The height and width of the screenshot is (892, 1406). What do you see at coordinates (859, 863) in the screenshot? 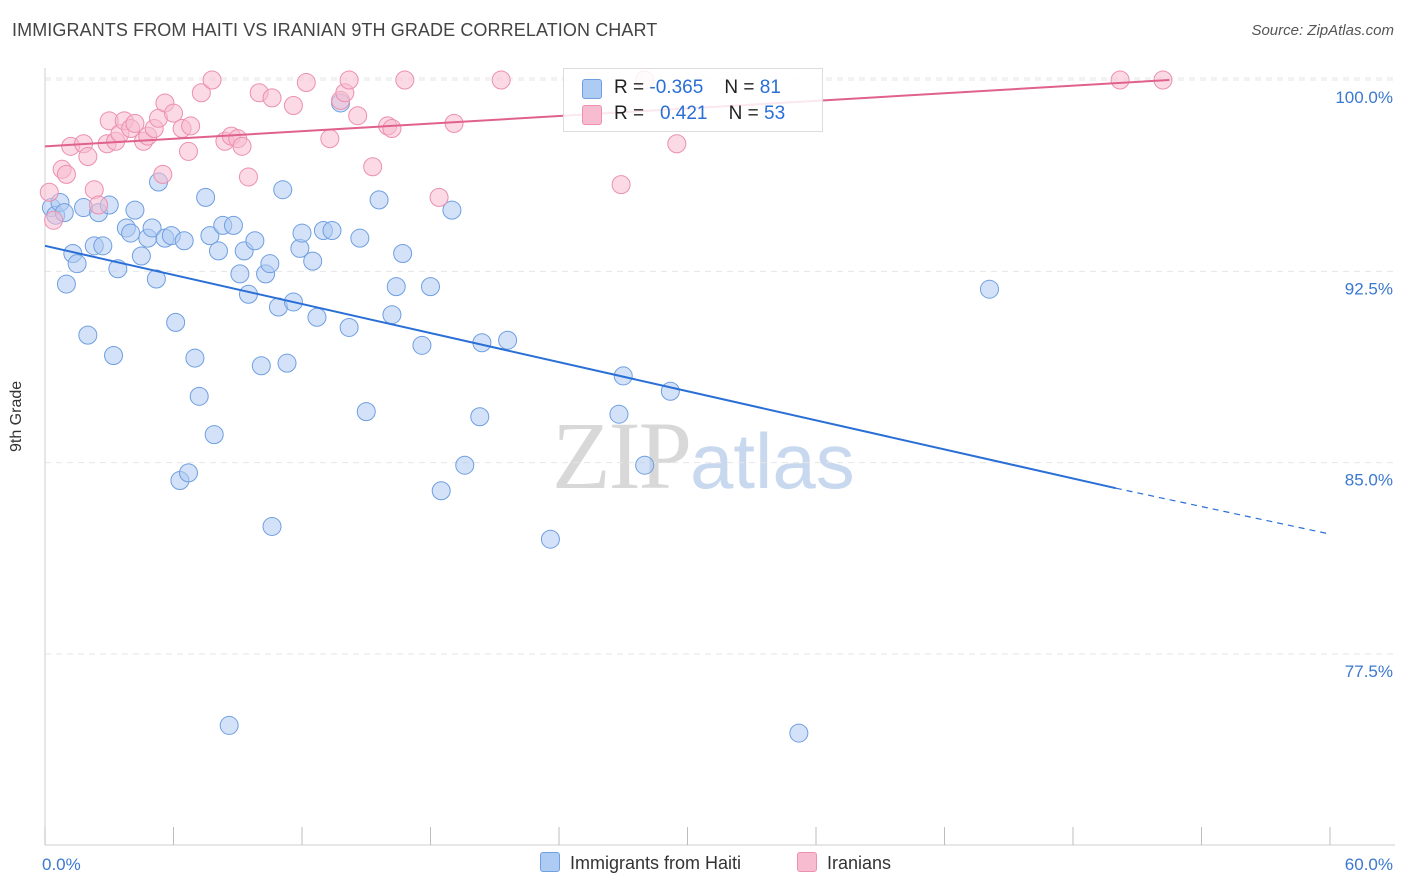
I see `bottom-legend-label-iranians: Iranians` at bounding box center [859, 863].